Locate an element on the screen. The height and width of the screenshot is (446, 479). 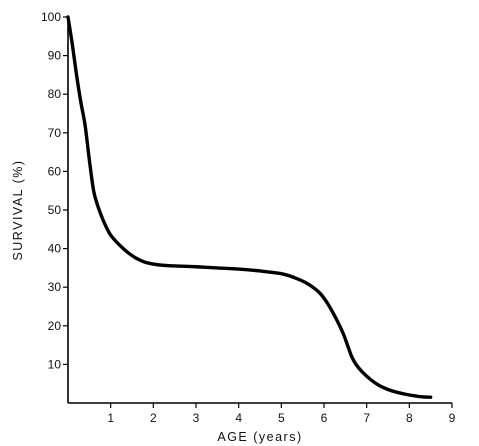
y-tick-label: 40 is located at coordinates (55, 249).